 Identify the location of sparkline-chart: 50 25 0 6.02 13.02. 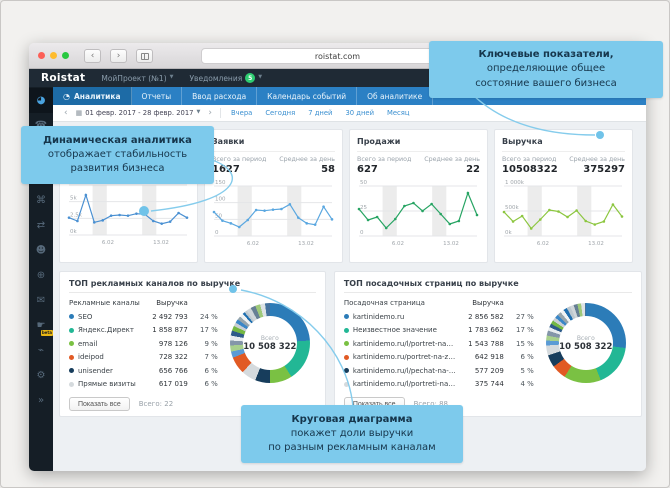
(418, 213).